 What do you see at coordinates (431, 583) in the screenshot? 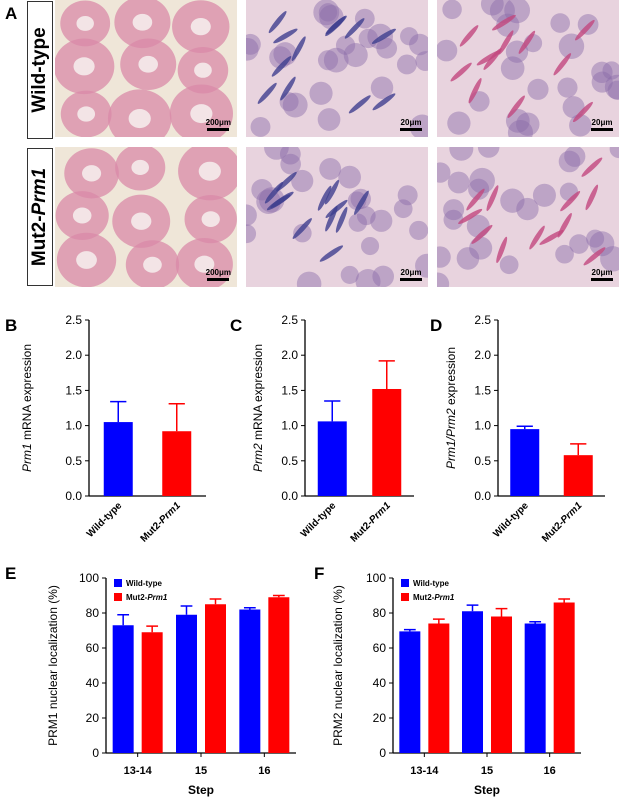
I see `chart-f-legend-label: Wild-type` at bounding box center [431, 583].